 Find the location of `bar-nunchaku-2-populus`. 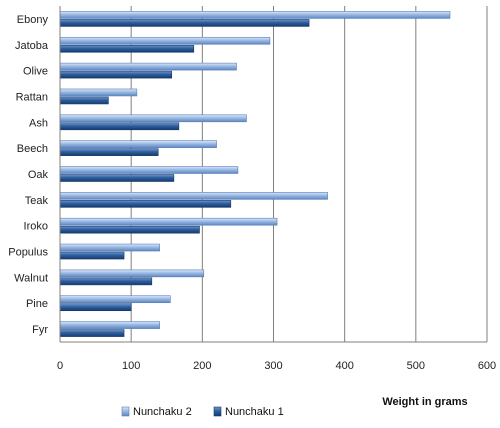

bar-nunchaku-2-populus is located at coordinates (109, 247).